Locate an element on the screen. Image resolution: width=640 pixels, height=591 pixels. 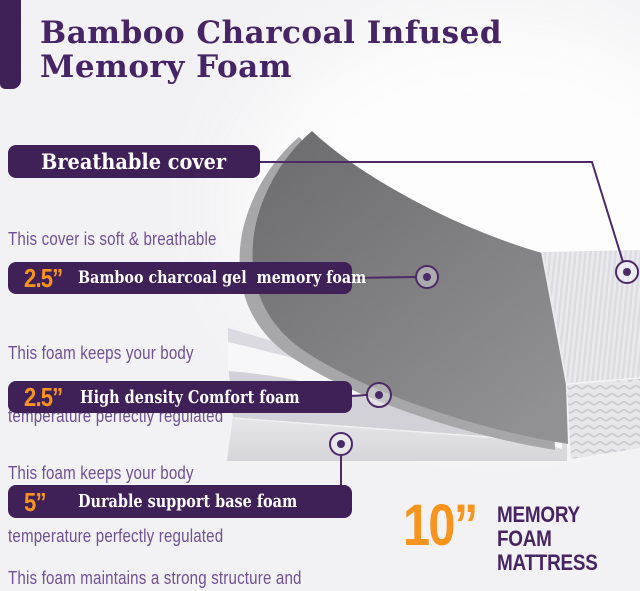
layer-banner-memory-foam: 2.5” Bamboo charcoal gel memory foam is located at coordinates (187, 278).